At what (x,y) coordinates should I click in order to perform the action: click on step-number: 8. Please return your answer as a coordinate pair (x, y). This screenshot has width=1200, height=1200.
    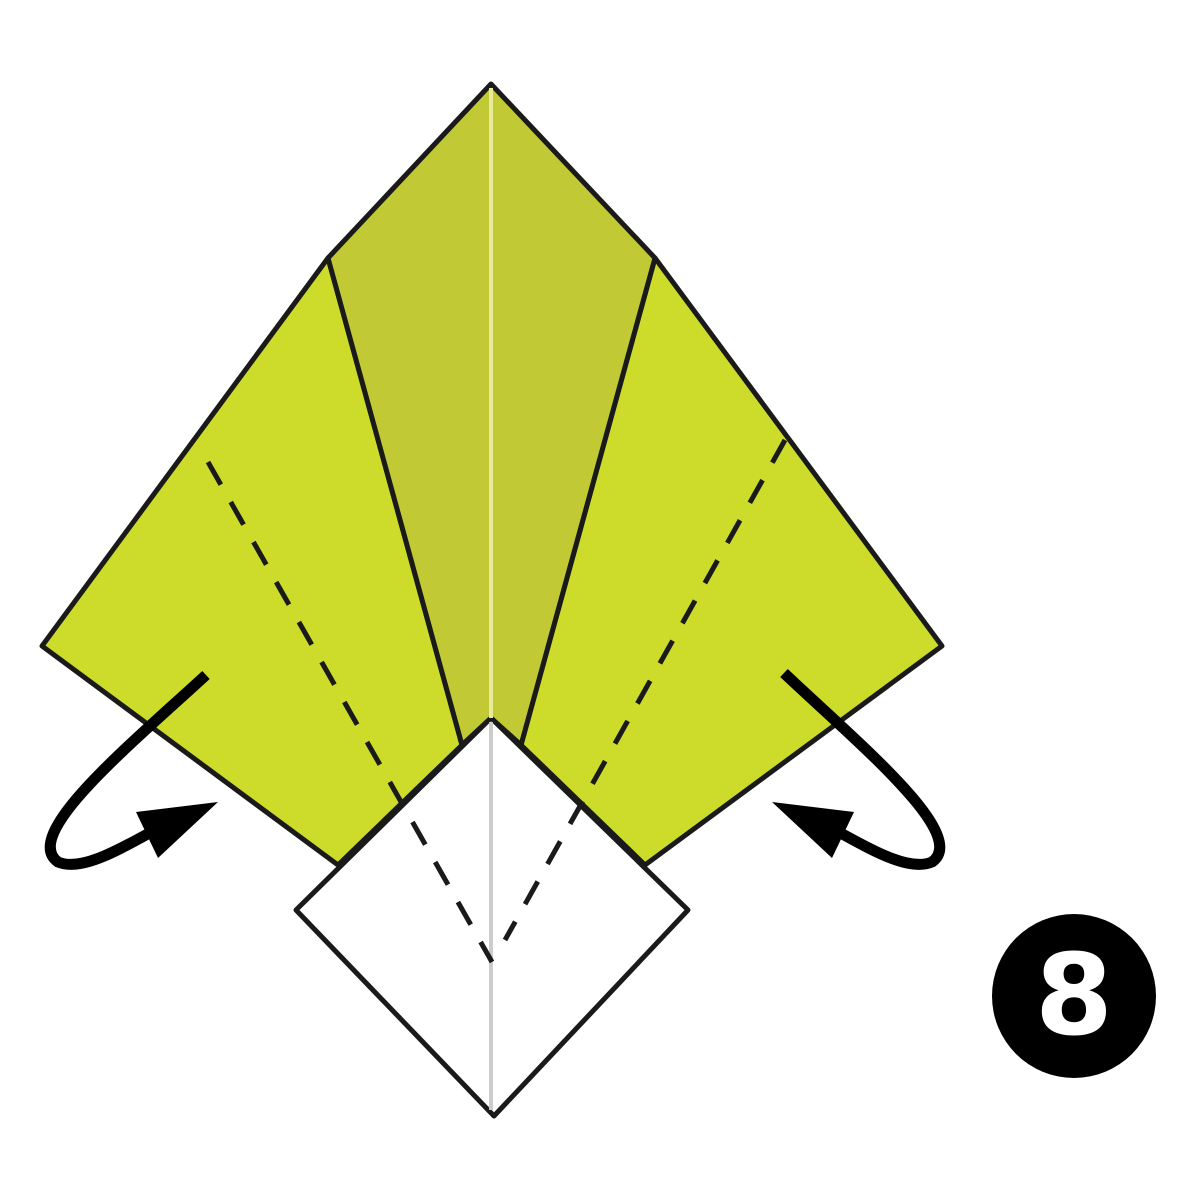
    Looking at the image, I should click on (1074, 996).